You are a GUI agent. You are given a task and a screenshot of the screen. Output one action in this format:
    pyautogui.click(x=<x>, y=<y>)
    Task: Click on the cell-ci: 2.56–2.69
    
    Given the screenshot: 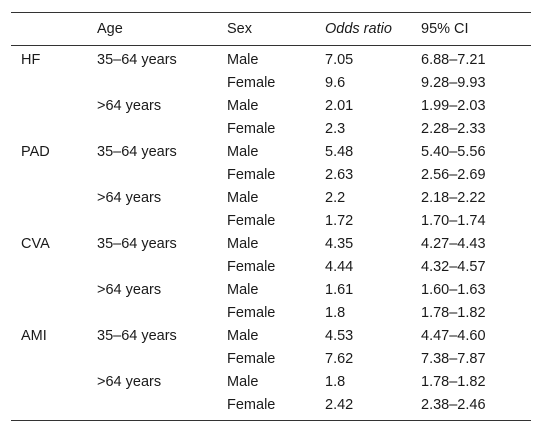 What is the action you would take?
    pyautogui.click(x=453, y=174)
    